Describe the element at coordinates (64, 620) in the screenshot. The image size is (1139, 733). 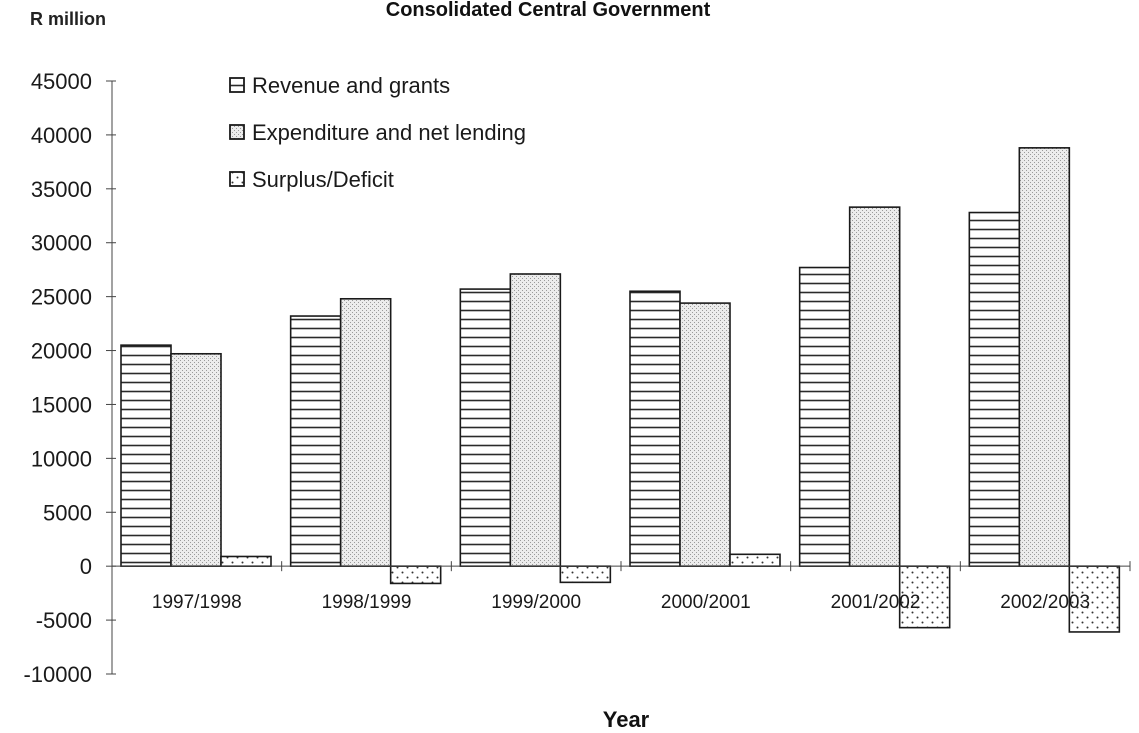
I see `y-tick-label: -5000` at that location.